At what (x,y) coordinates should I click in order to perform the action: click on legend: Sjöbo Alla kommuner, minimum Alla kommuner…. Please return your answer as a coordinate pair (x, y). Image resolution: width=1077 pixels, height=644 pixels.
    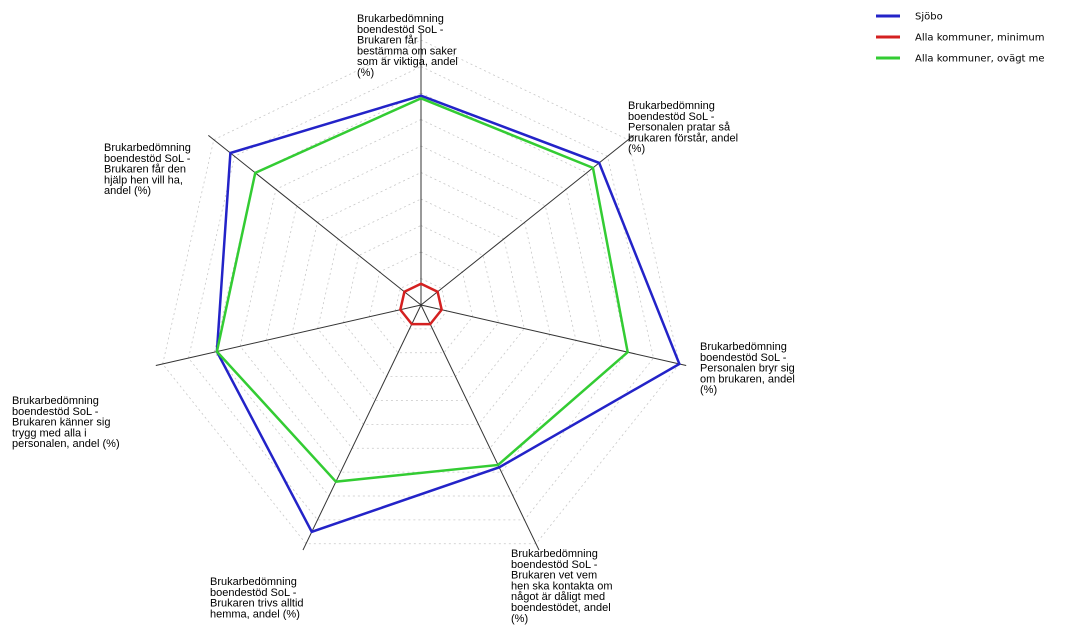
    Looking at the image, I should click on (960, 38).